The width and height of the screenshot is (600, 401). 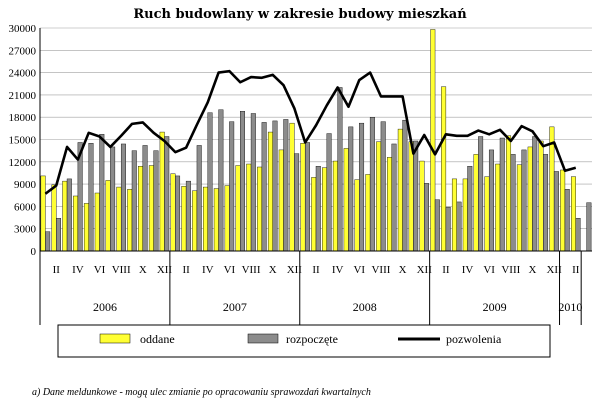 What do you see at coordinates (25, 185) in the screenshot?
I see `y-tick-label: 9000` at bounding box center [25, 185].